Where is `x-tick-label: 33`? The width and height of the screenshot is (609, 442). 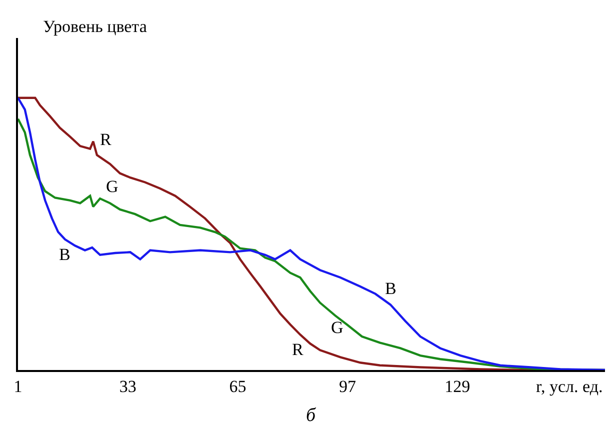
x-tick-label: 33 is located at coordinates (127, 386).